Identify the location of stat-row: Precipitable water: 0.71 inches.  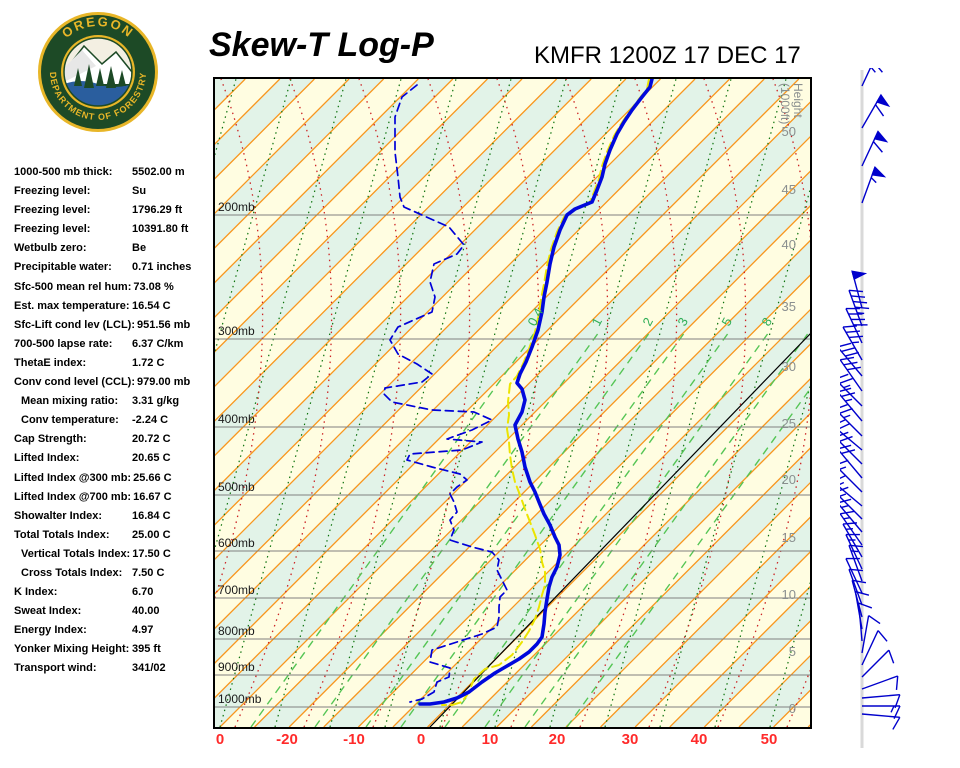
(112, 270).